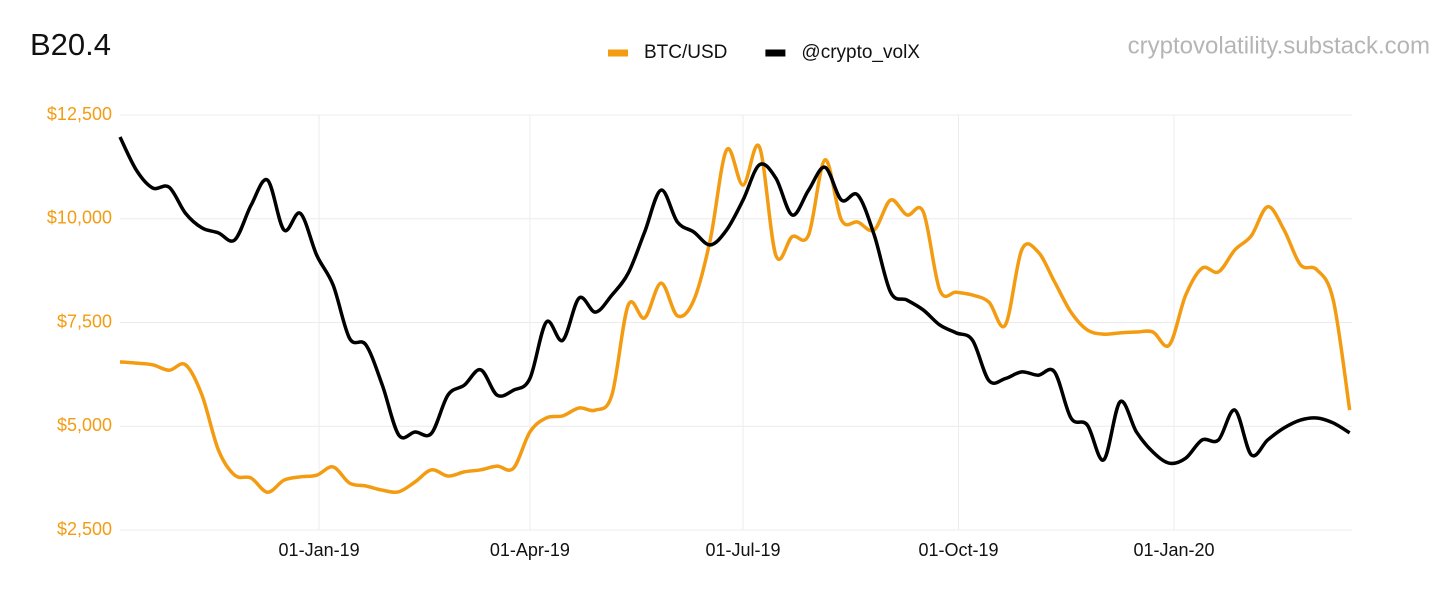 This screenshot has width=1456, height=590. Describe the element at coordinates (958, 550) in the screenshot. I see `x-tick-label: 01-Oct-19` at that location.